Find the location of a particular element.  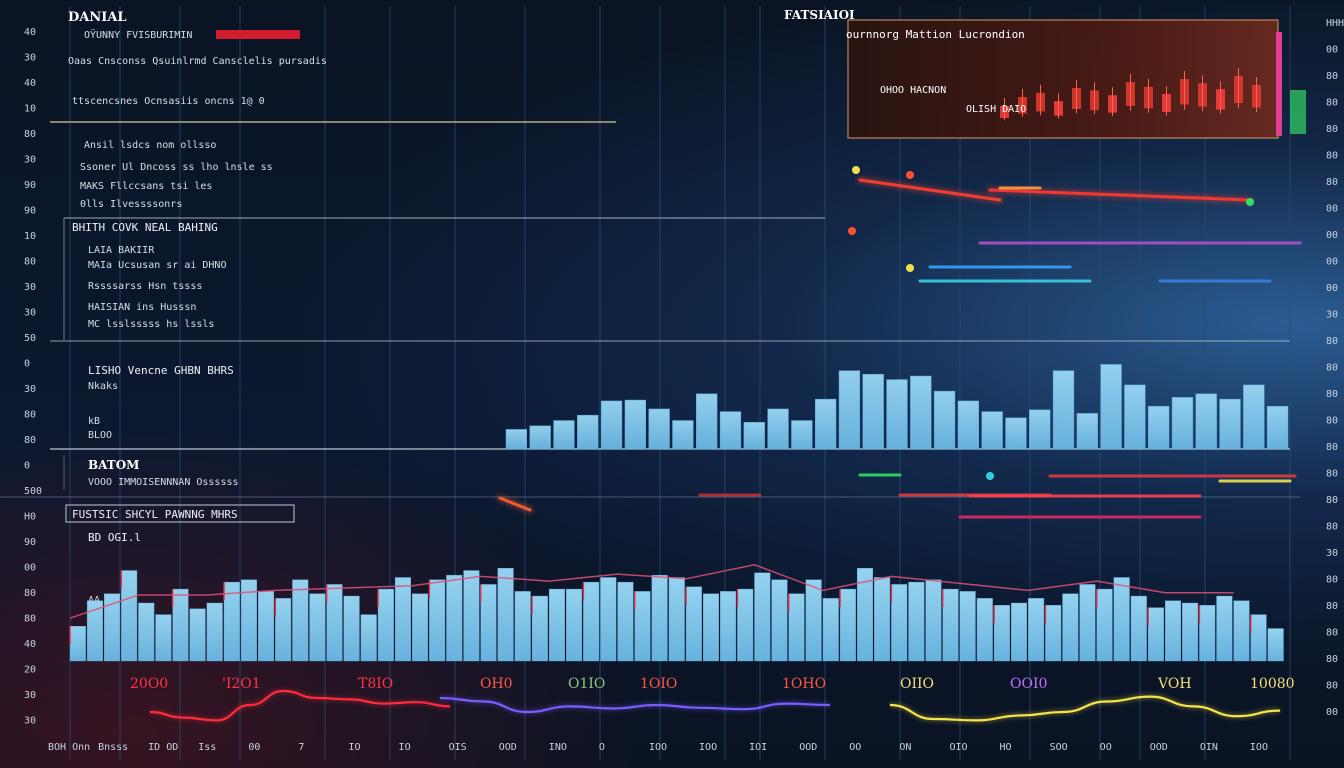

section5-row1: BD OGI.l is located at coordinates (114, 537).